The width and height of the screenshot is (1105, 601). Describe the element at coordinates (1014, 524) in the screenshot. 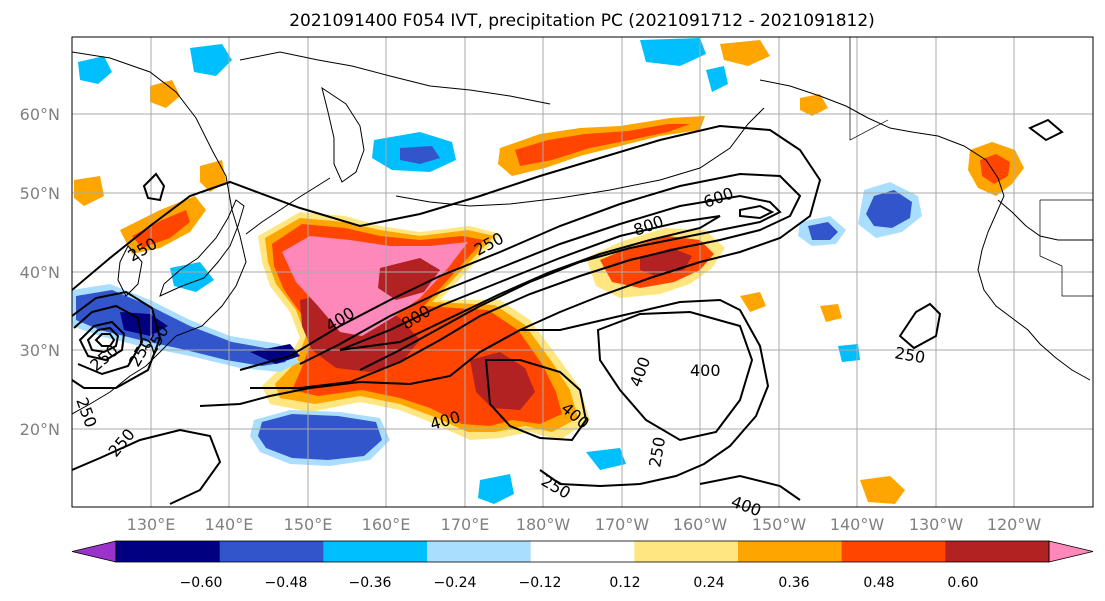

I see `lon-label: 120°W` at that location.